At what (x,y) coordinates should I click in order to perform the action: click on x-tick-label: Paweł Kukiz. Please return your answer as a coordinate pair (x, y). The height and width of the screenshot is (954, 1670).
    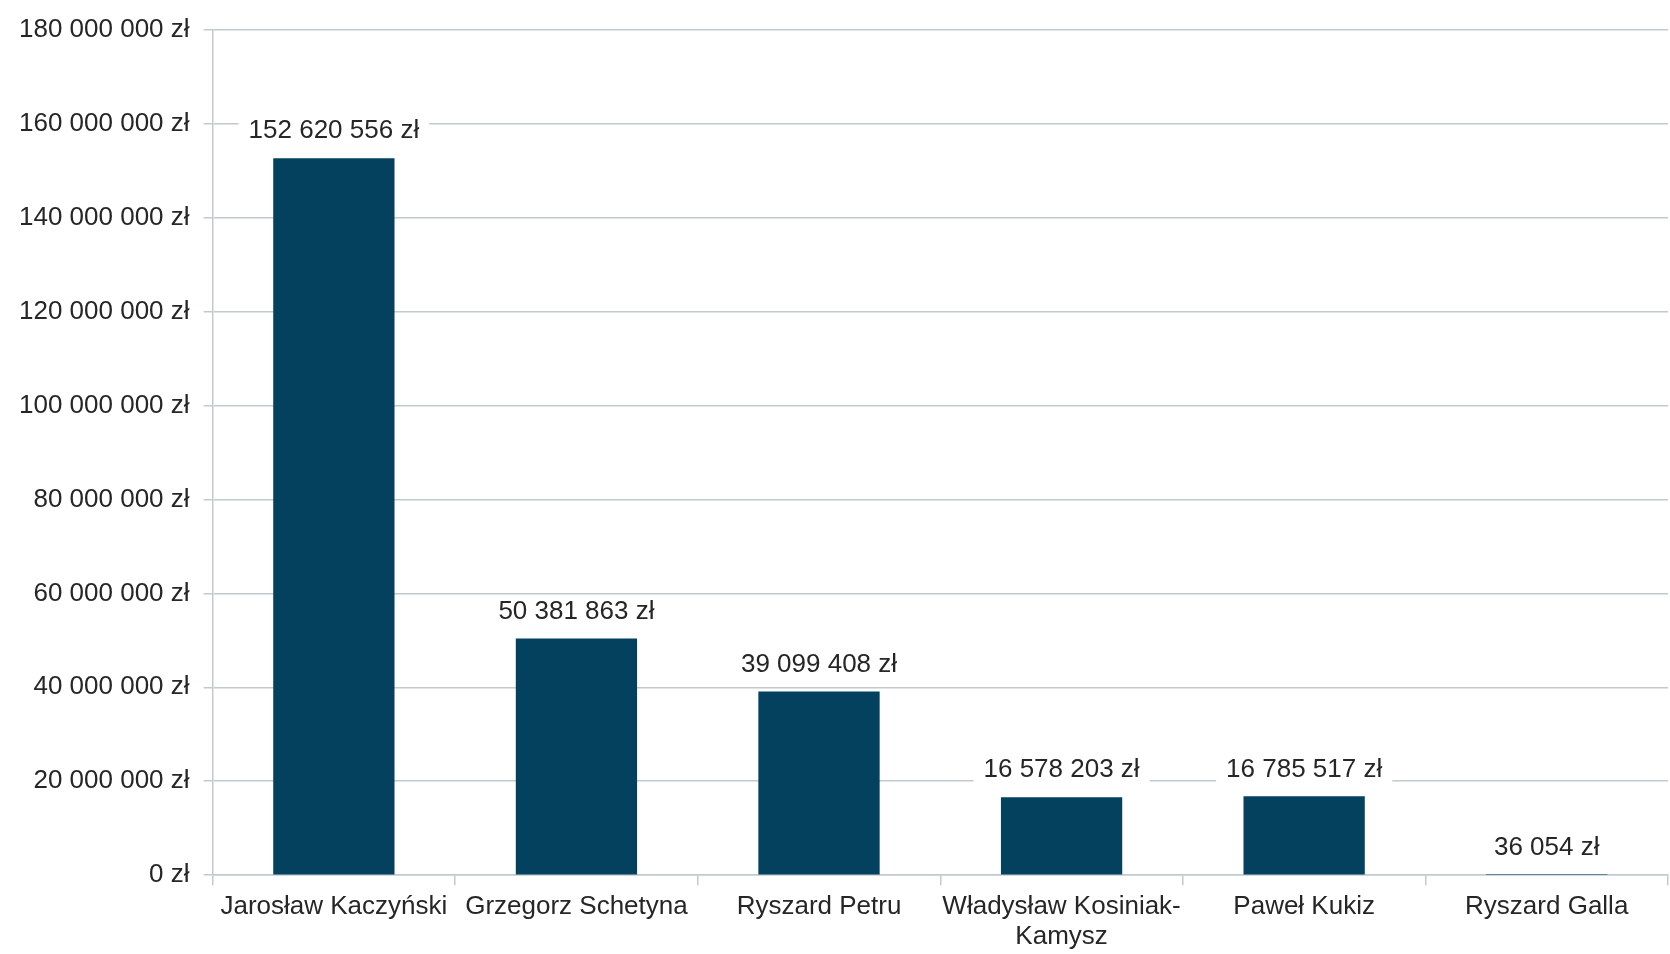
    Looking at the image, I should click on (1304, 905).